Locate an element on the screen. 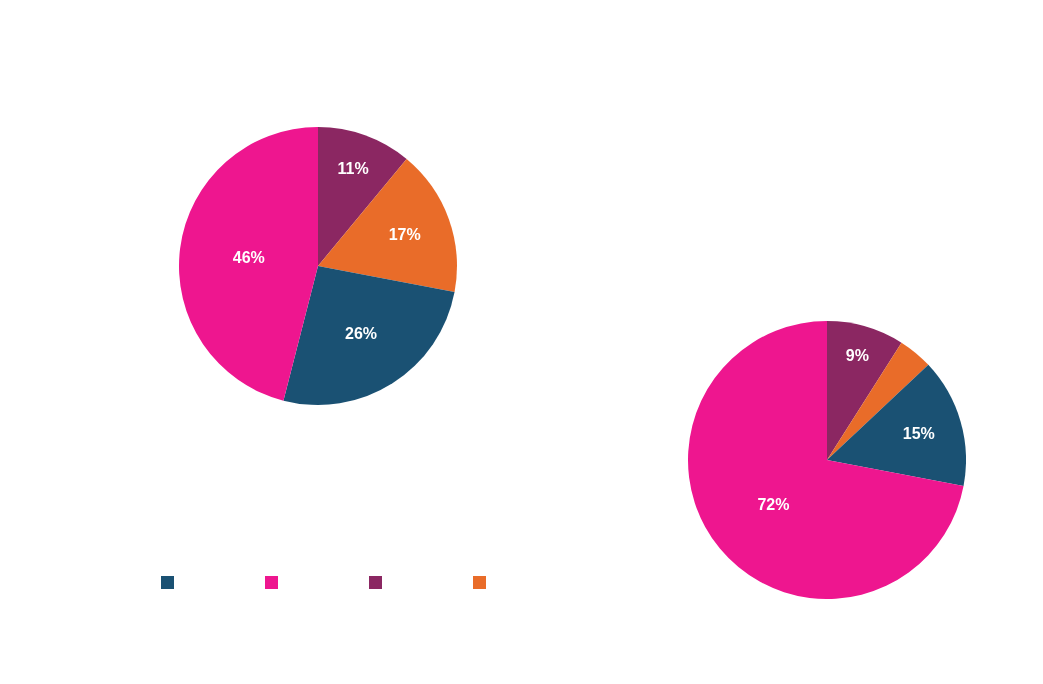 This screenshot has height=684, width=1043. data-label: 46% is located at coordinates (248, 257).